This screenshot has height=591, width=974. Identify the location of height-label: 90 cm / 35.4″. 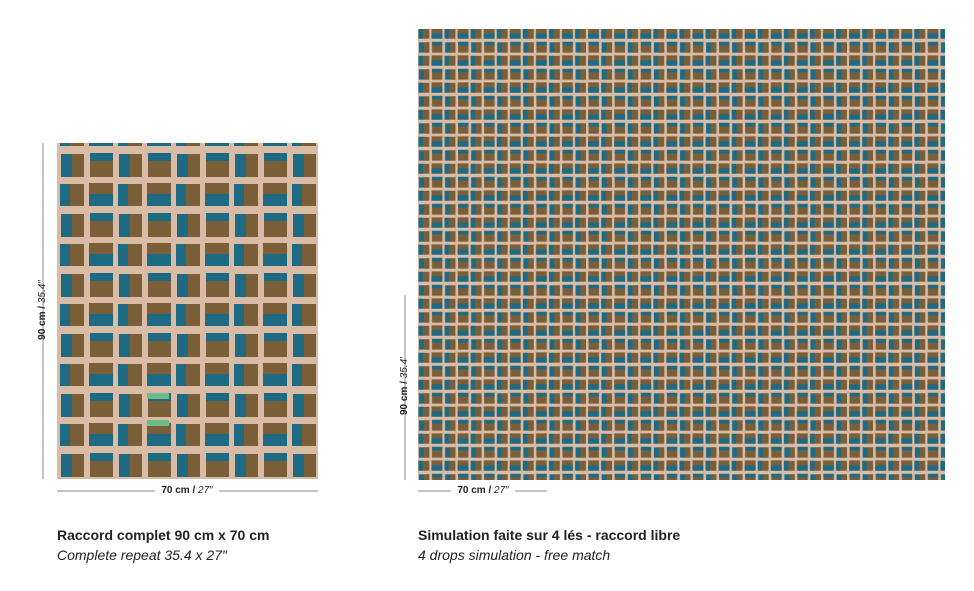
(42, 310).